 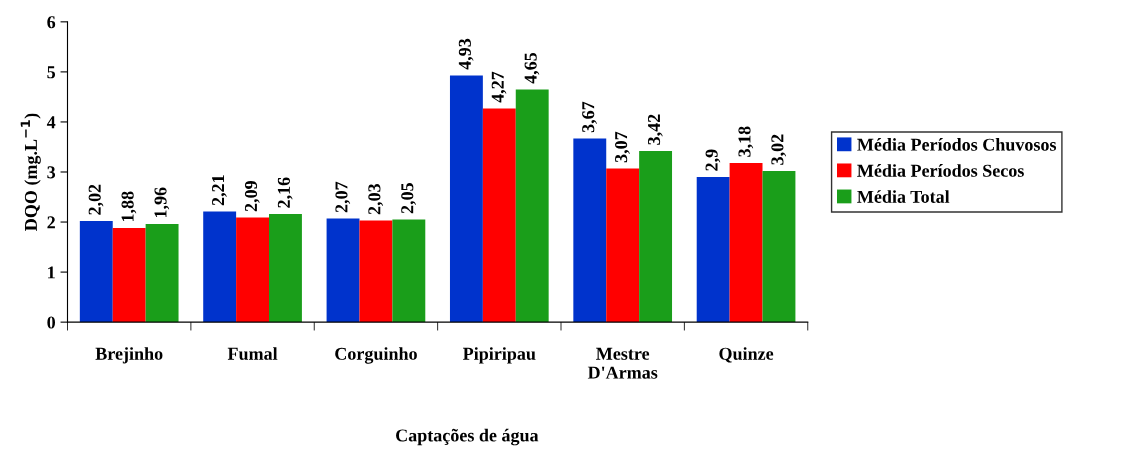 I want to click on y-axis-title: DQO (mg.L$^{−1}$), so click(x=30, y=172).